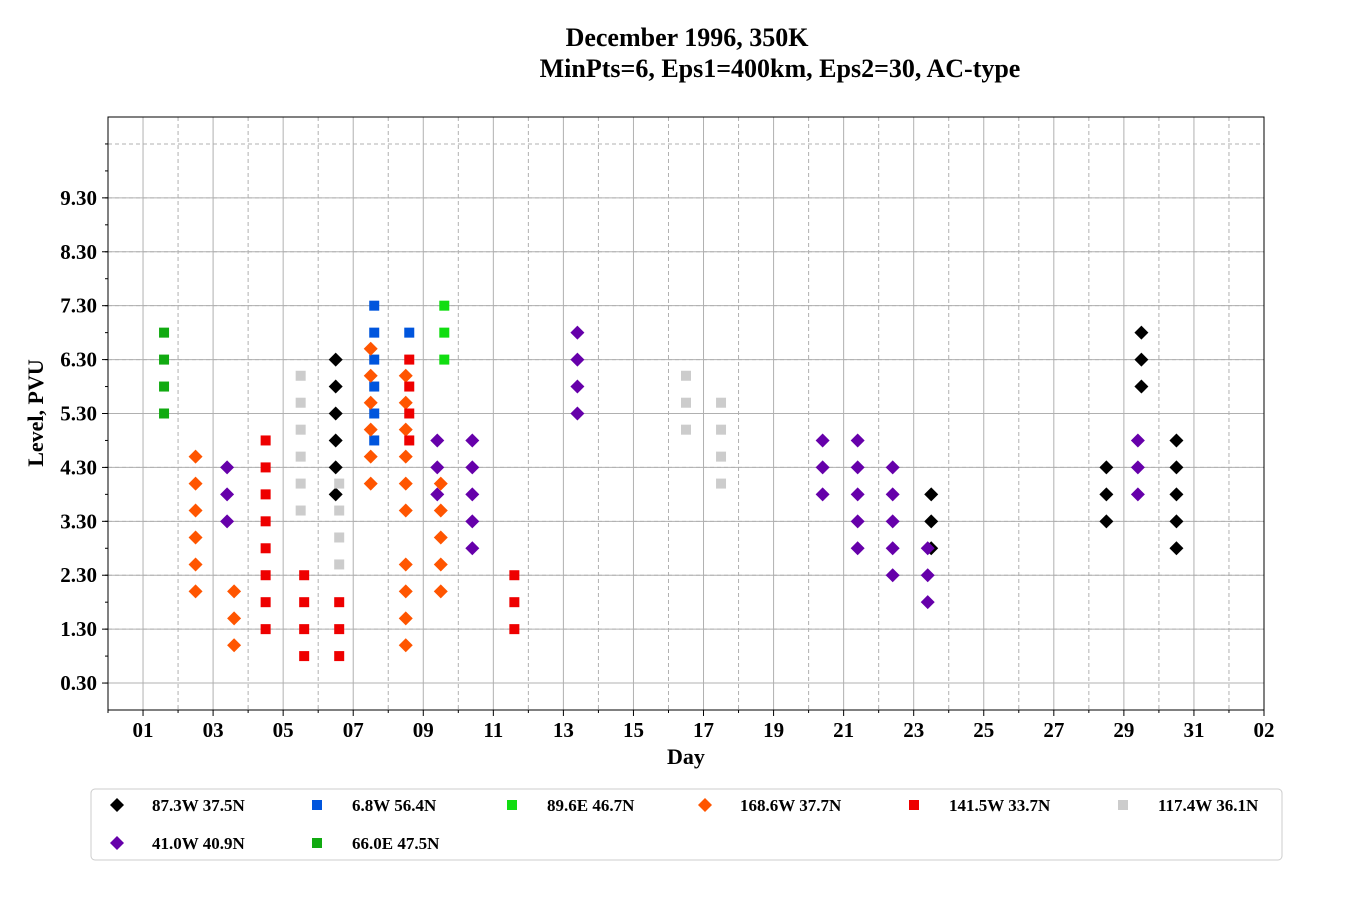  I want to click on legend-box, so click(686, 824).